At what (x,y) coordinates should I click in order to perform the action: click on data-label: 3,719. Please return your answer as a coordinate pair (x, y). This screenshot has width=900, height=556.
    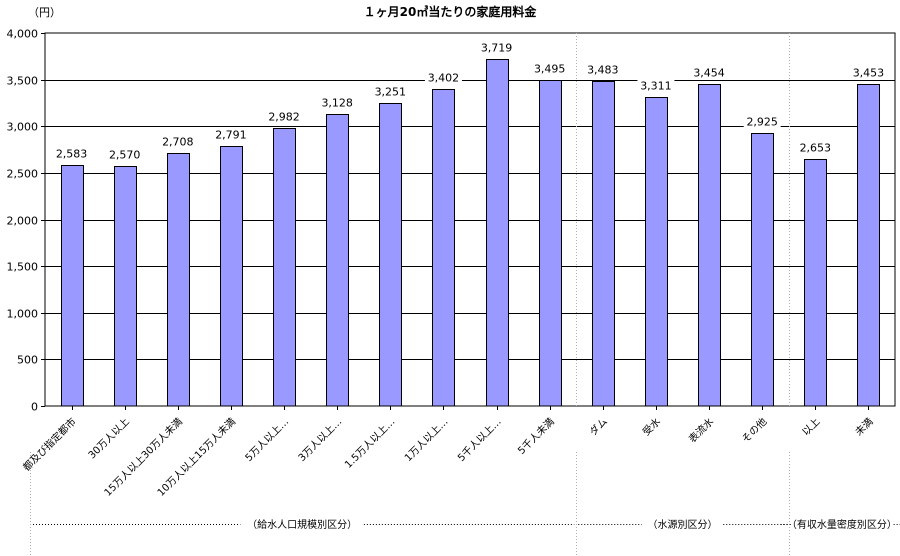
    Looking at the image, I should click on (497, 48).